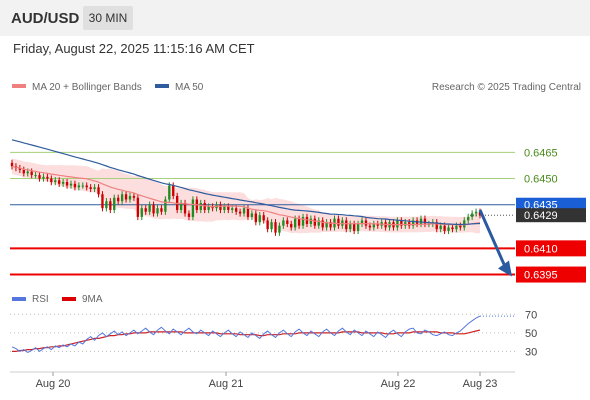 The height and width of the screenshot is (400, 590). I want to click on x-tick-label: Aug 23, so click(480, 384).